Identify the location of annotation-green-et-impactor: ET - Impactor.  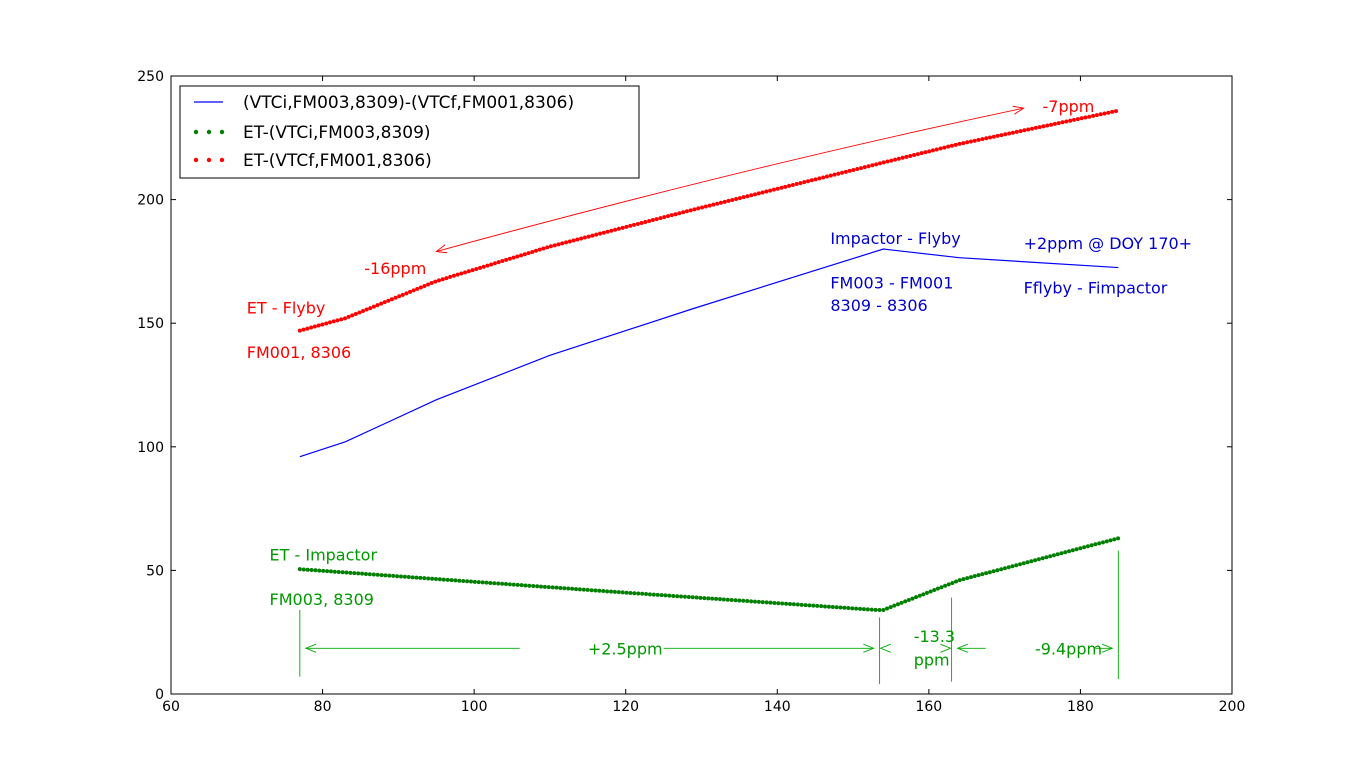
(324, 555).